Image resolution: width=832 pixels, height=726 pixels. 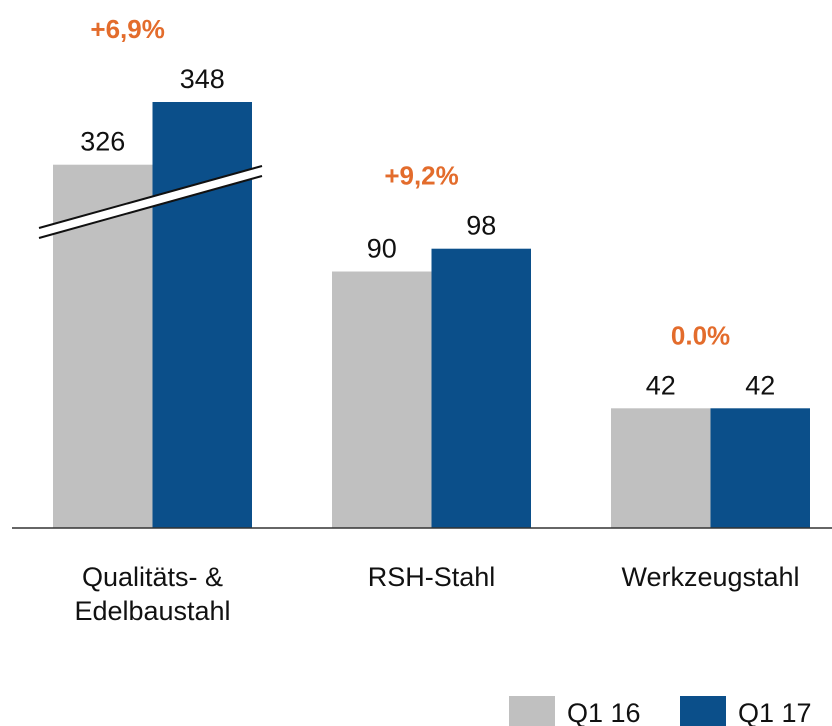 What do you see at coordinates (152, 594) in the screenshot?
I see `category-label: Qualitäts- & Edelbaustahl` at bounding box center [152, 594].